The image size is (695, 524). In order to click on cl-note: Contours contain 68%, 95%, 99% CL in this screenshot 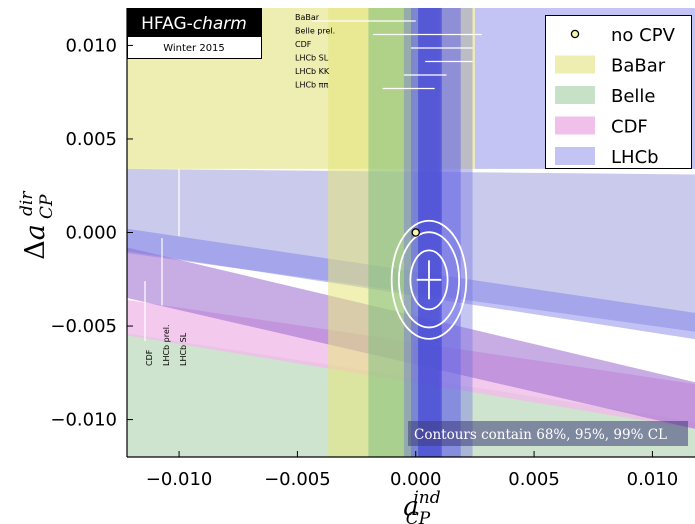, I will do `click(548, 433)`.